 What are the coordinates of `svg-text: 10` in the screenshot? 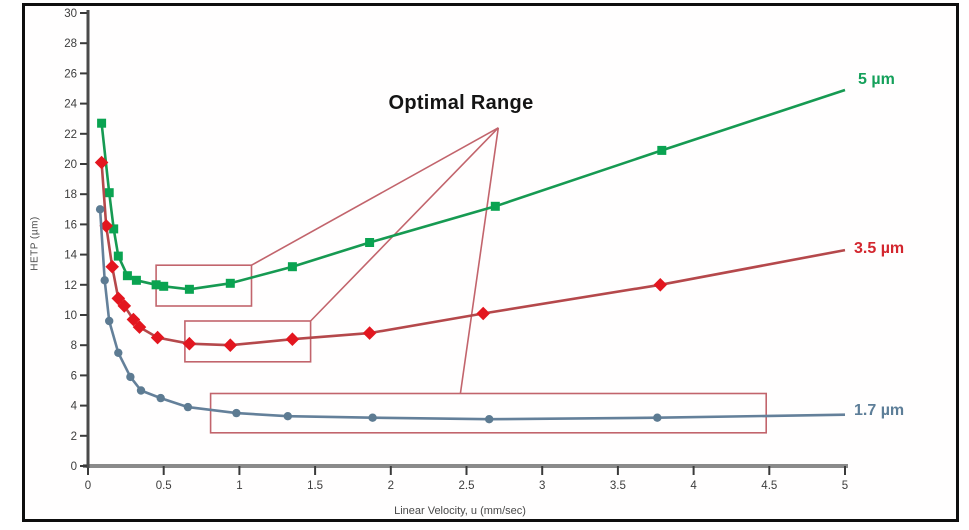 It's located at (70, 316).